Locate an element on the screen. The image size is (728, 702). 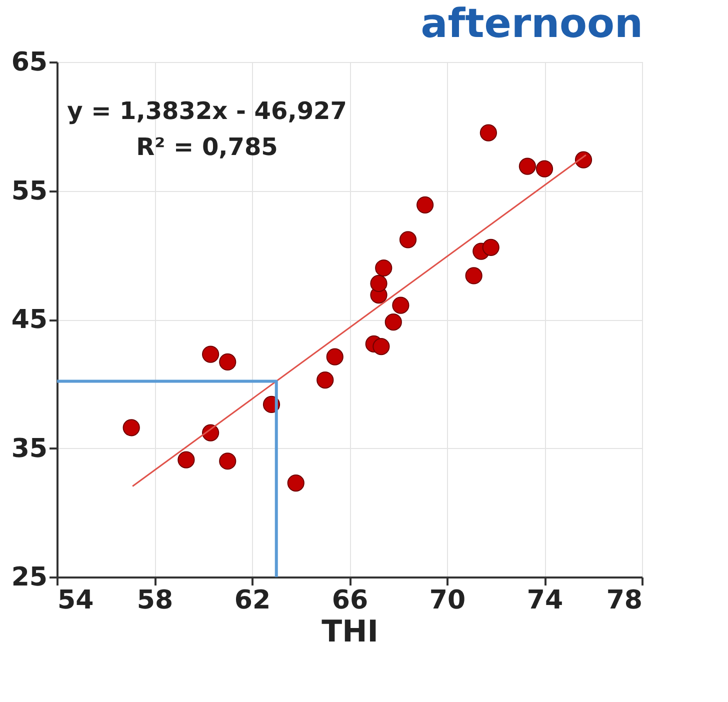
x-tick-label: 54 is located at coordinates (76, 601).